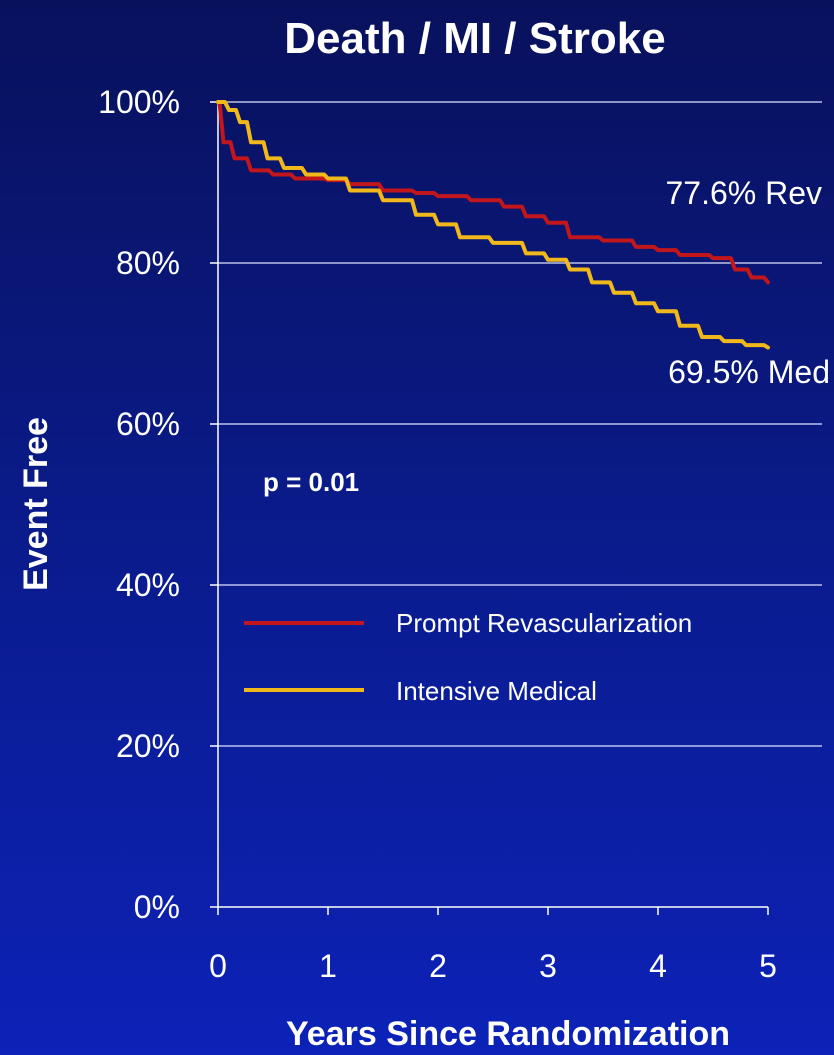 The image size is (834, 1055). Describe the element at coordinates (139, 102) in the screenshot. I see `y-tick-label: 100%` at that location.